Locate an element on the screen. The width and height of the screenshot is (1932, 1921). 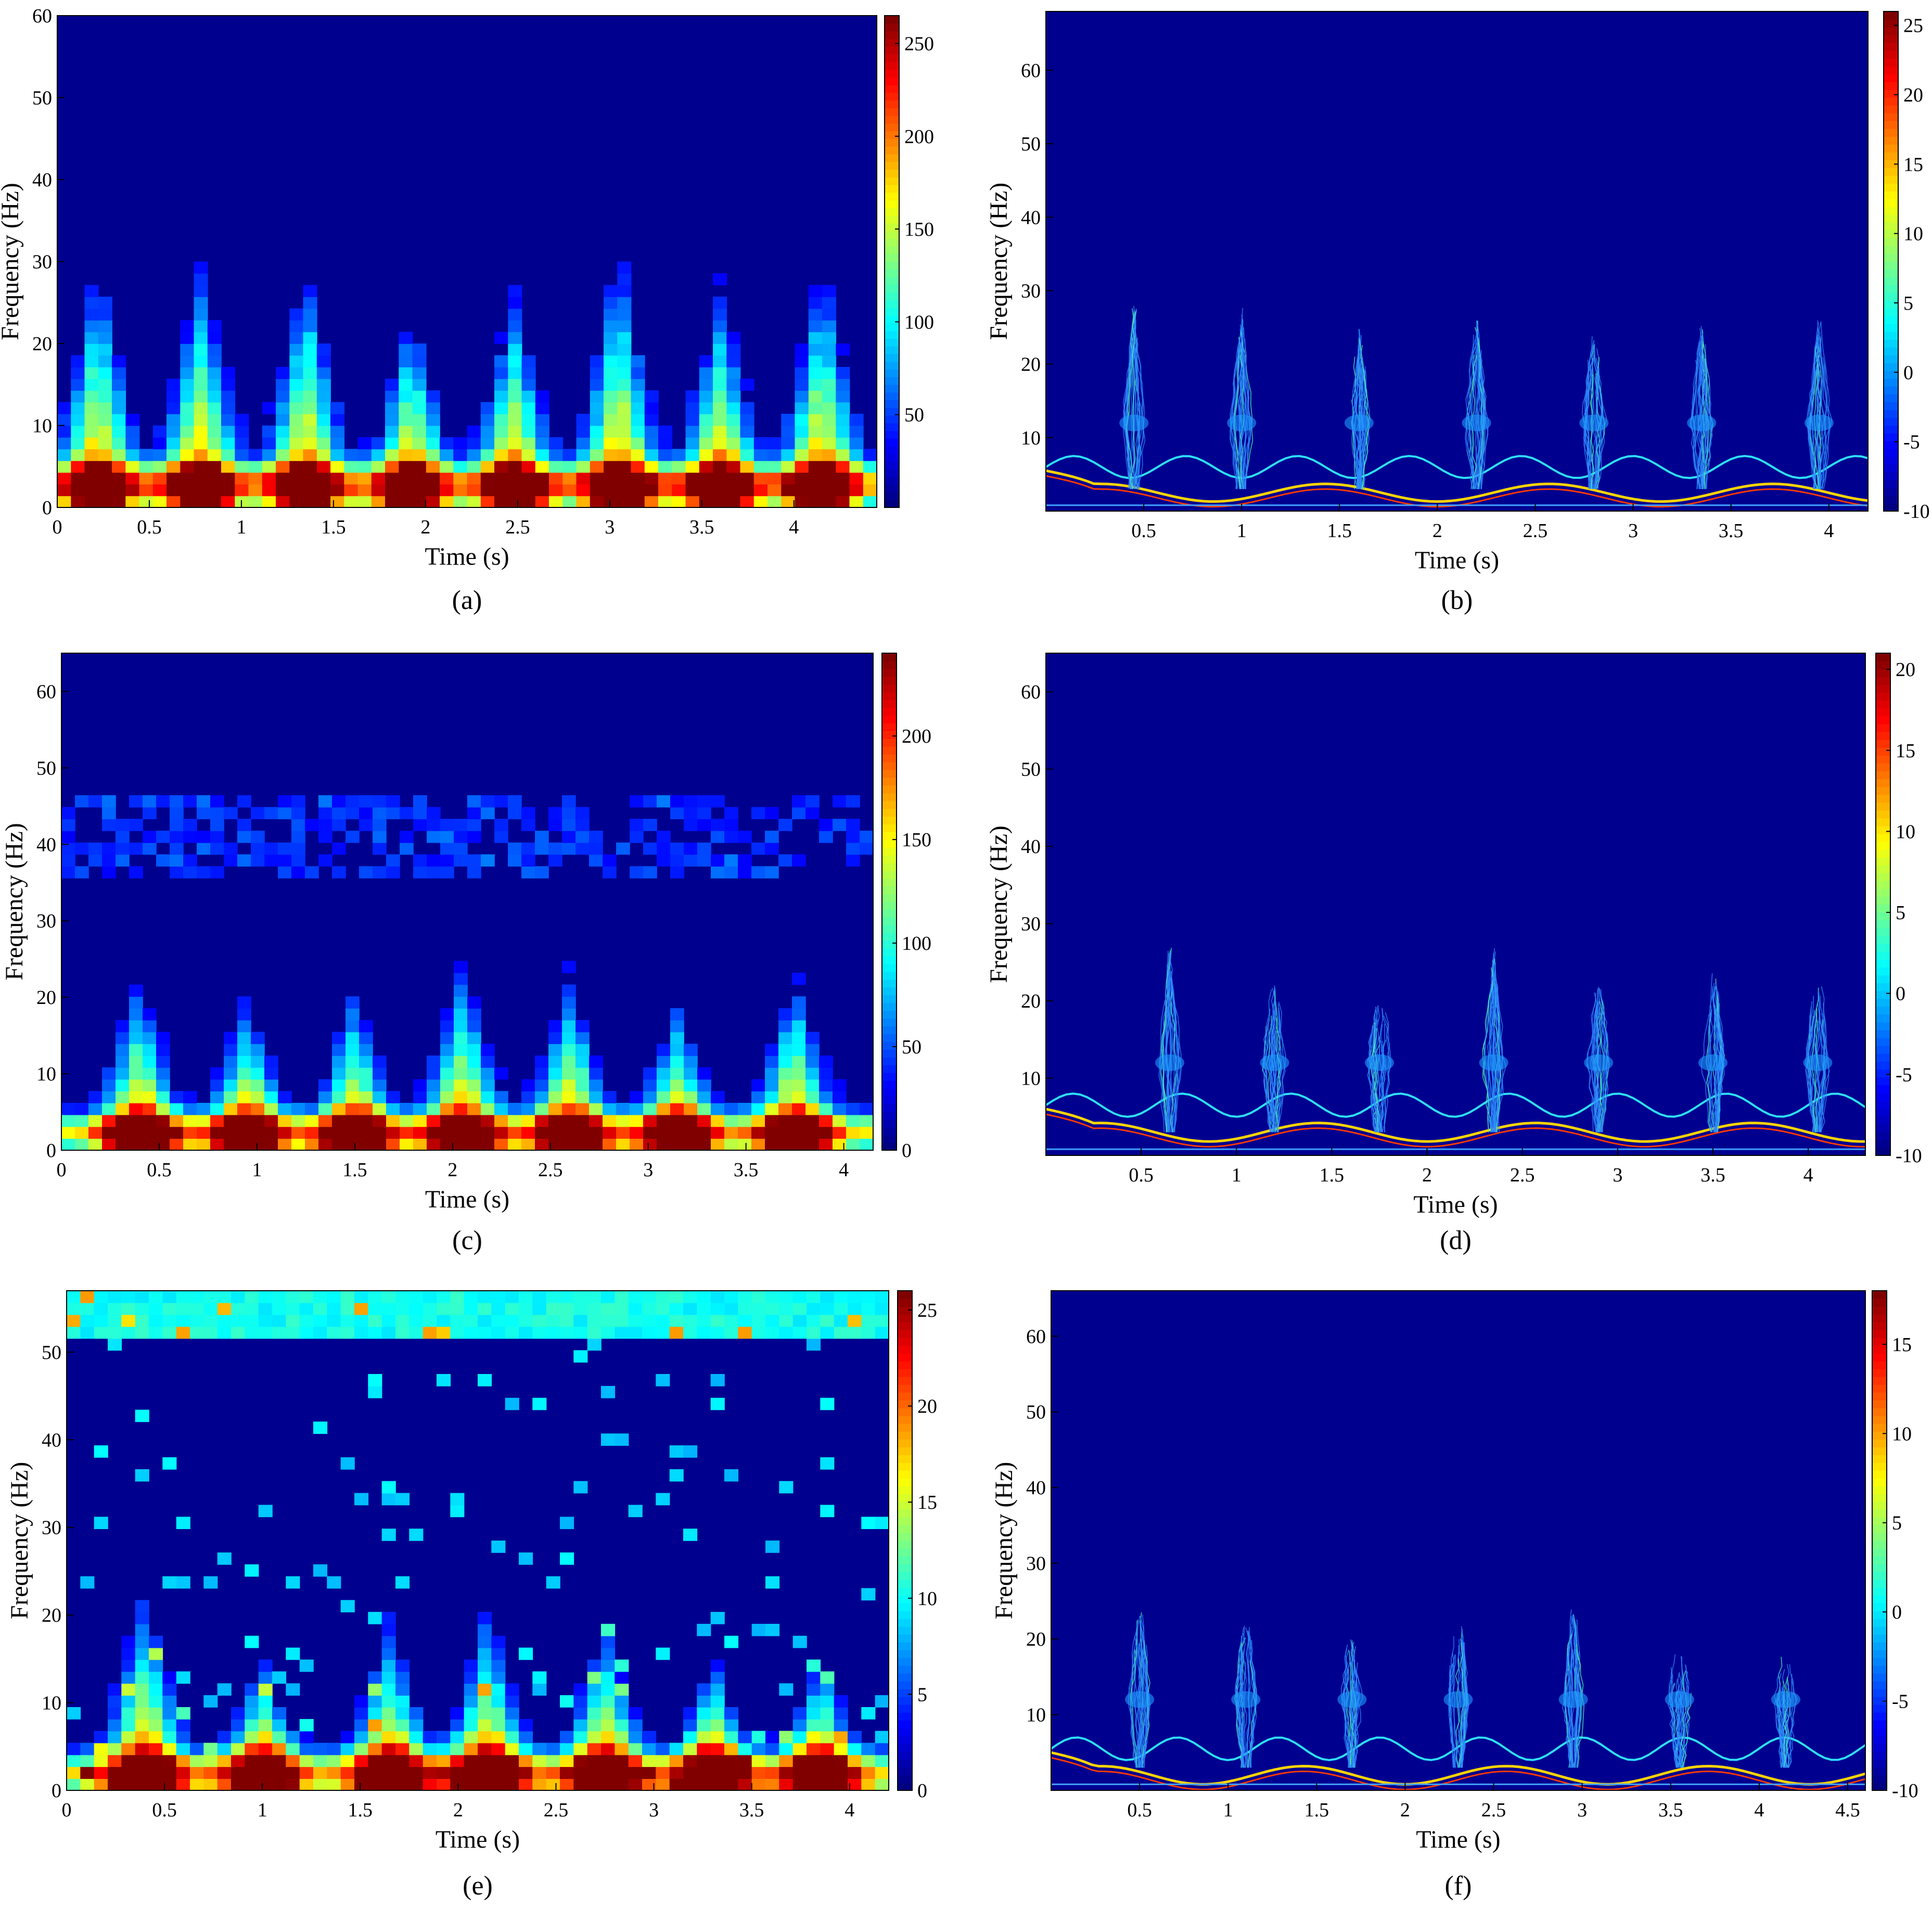
colorbar-tick-label: -5 is located at coordinates (1904, 1075).